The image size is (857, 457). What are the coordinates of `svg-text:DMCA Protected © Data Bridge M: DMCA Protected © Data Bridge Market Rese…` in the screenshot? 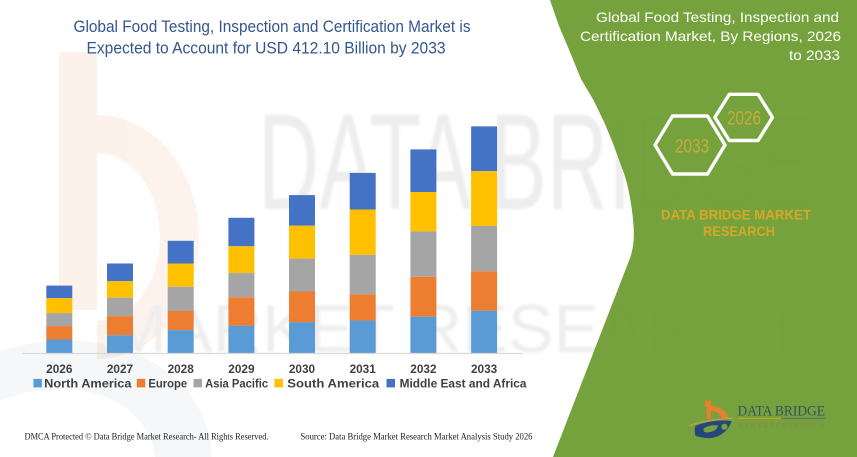 It's located at (147, 437).